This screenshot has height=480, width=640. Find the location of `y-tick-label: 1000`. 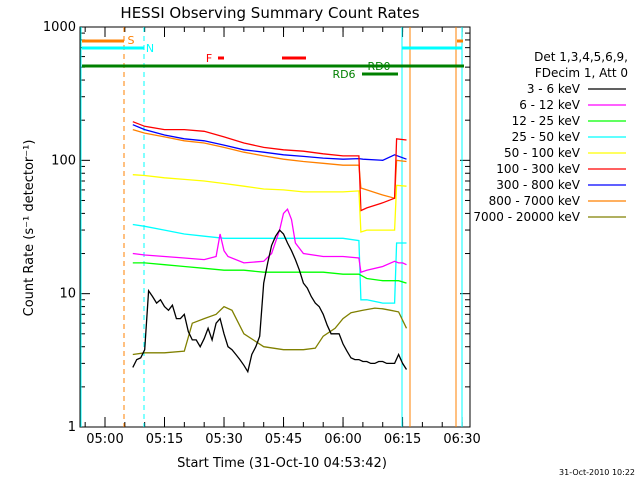

y-tick-label: 1000 is located at coordinates (59, 27).